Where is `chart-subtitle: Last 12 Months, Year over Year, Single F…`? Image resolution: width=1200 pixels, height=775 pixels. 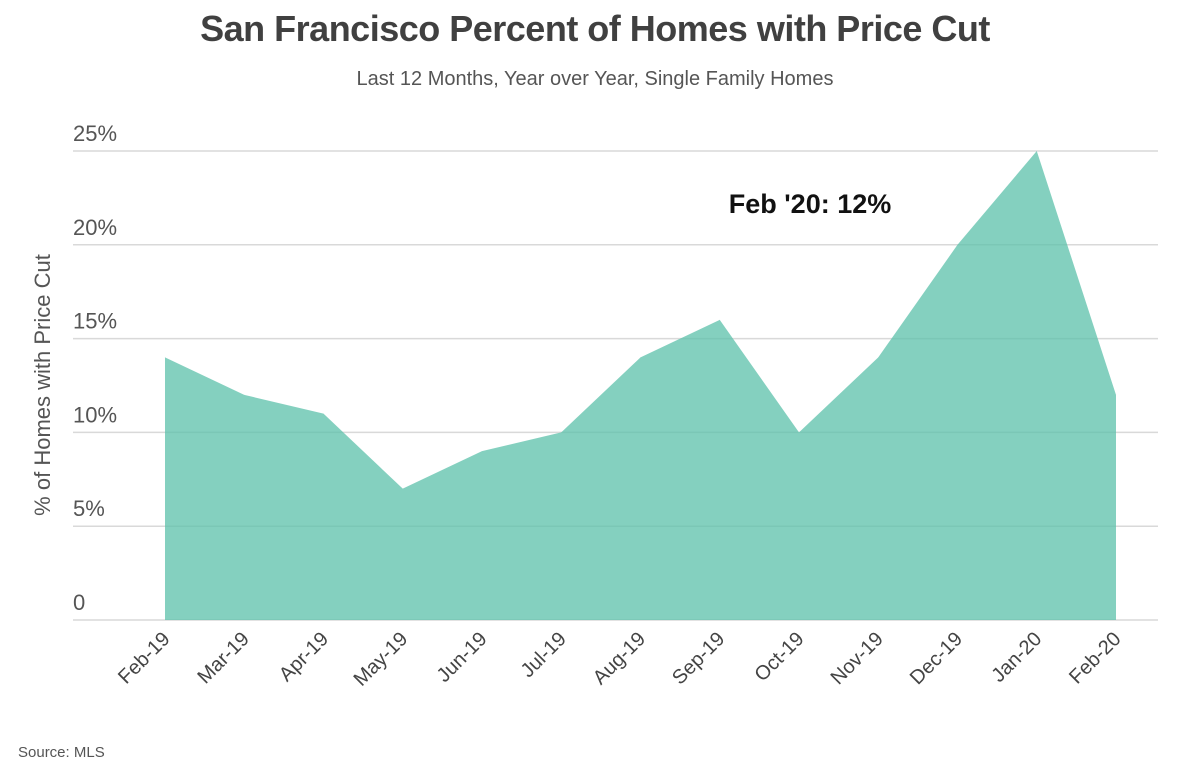
chart-subtitle: Last 12 Months, Year over Year, Single F… is located at coordinates (595, 79).